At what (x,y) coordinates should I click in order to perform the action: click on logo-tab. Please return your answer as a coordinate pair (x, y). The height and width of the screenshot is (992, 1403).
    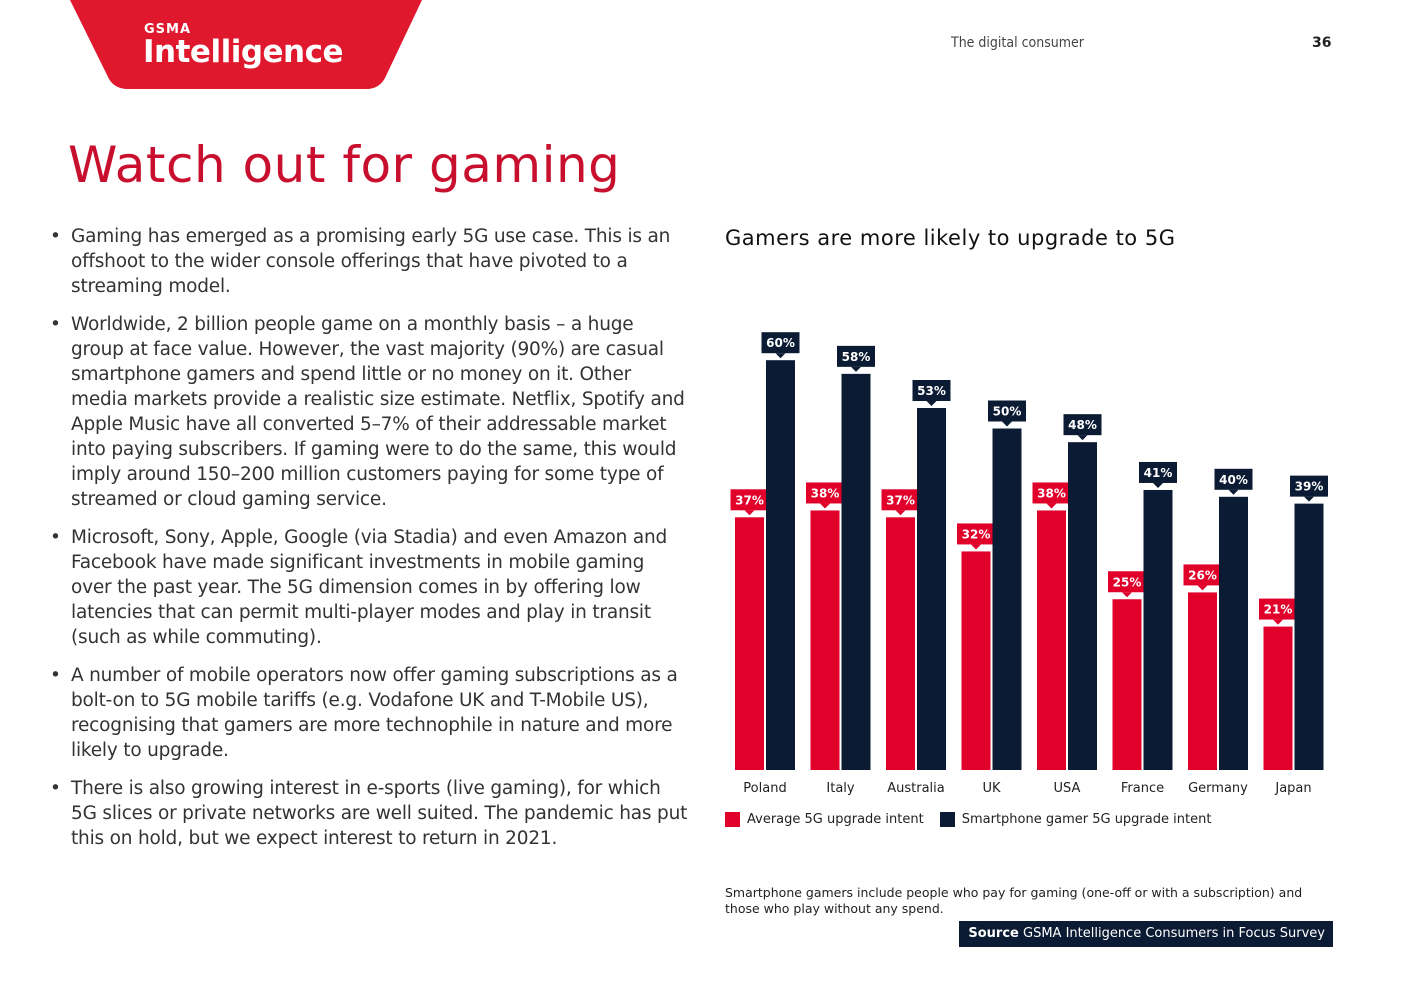
    Looking at the image, I should click on (246, 44).